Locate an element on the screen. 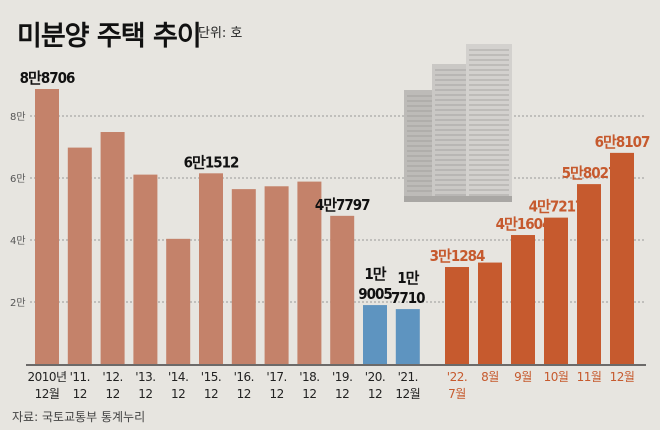 This screenshot has height=430, width=660. y-tick-label: 6만 is located at coordinates (18, 179).